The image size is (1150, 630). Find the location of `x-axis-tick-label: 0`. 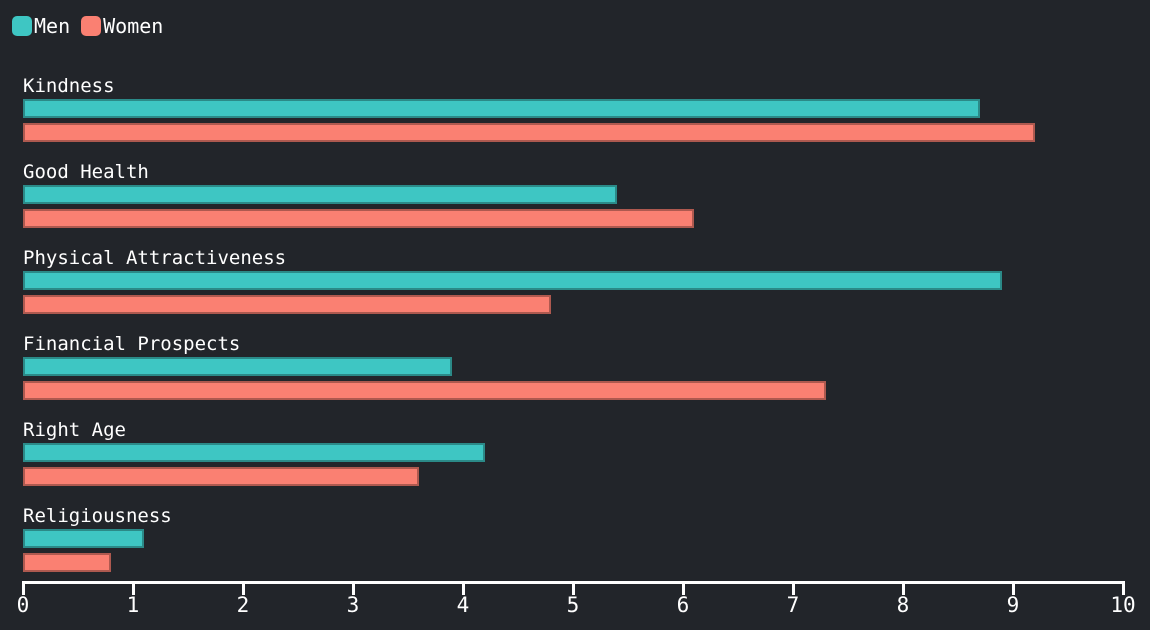

x-axis-tick-label: 0 is located at coordinates (23, 605).